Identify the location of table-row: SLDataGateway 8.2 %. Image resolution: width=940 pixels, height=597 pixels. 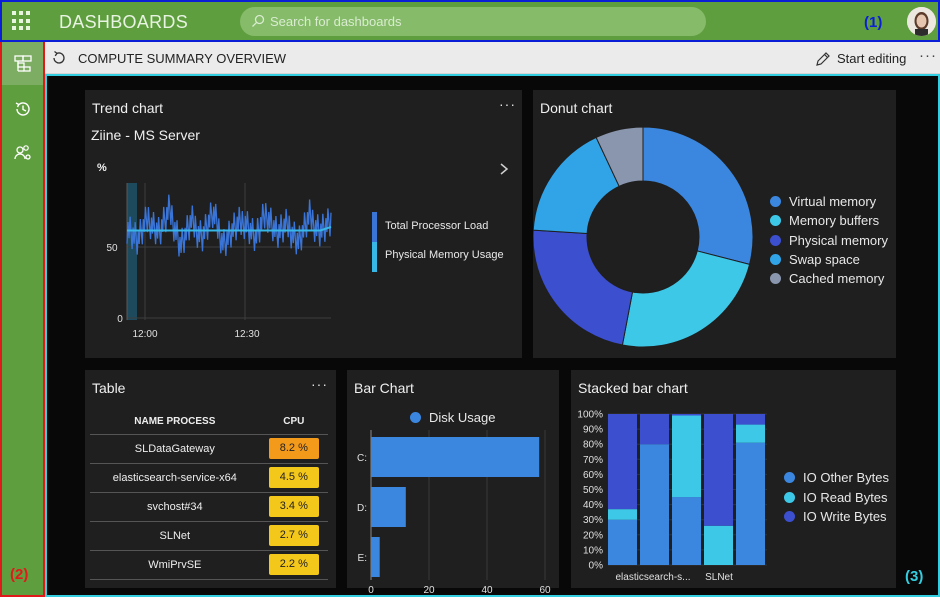
(209, 449).